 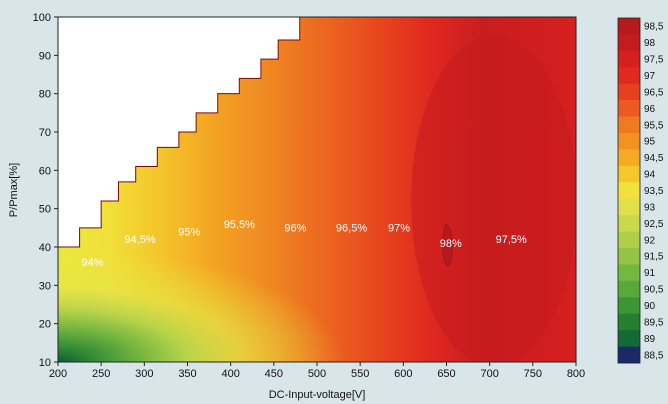 I want to click on colorbar-label: 89, so click(x=650, y=339).